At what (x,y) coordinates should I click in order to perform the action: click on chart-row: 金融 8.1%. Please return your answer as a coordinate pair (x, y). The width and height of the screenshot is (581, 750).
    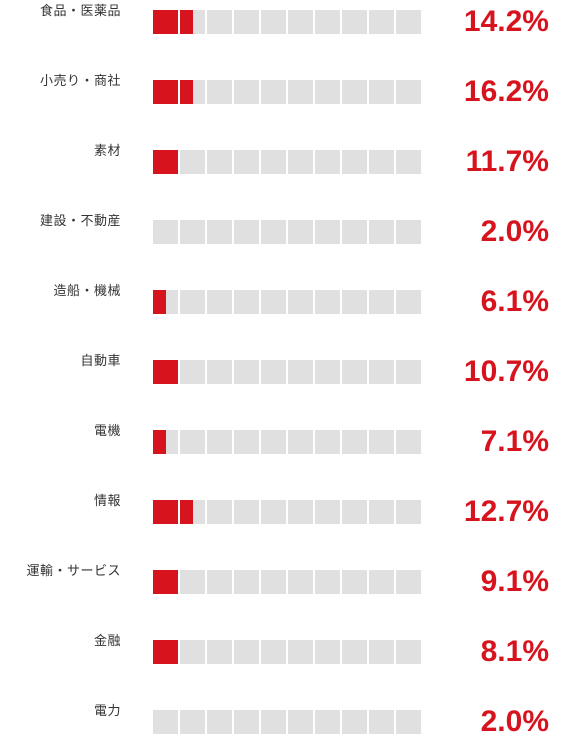
    Looking at the image, I should click on (290, 657).